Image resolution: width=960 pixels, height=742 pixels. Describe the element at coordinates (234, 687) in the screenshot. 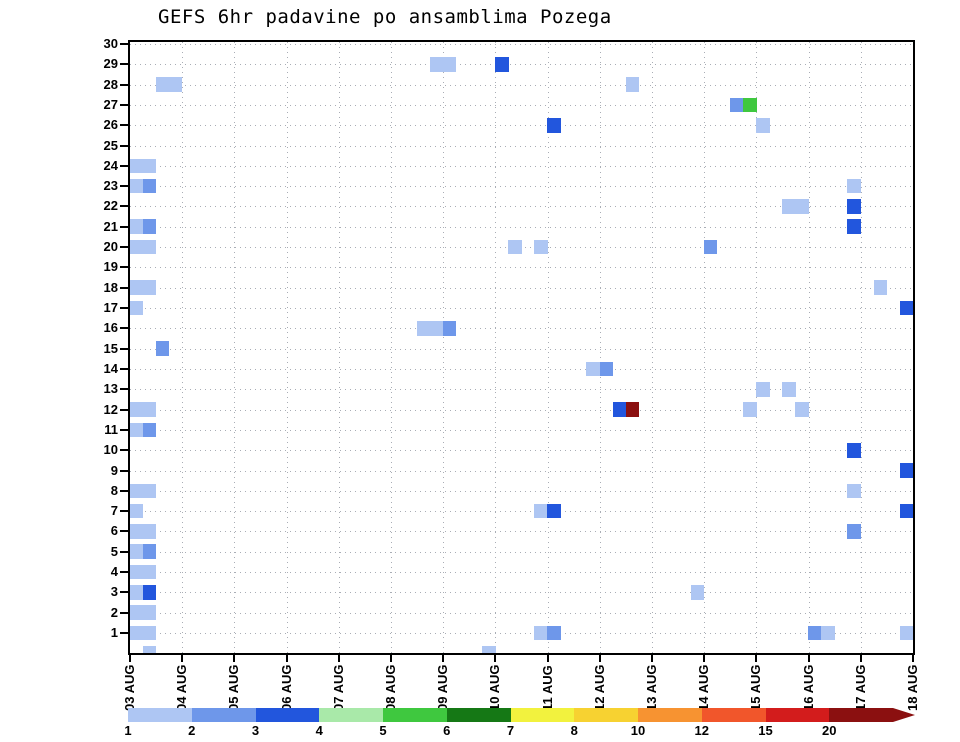

I see `x-axis-label: 05 AUG` at that location.